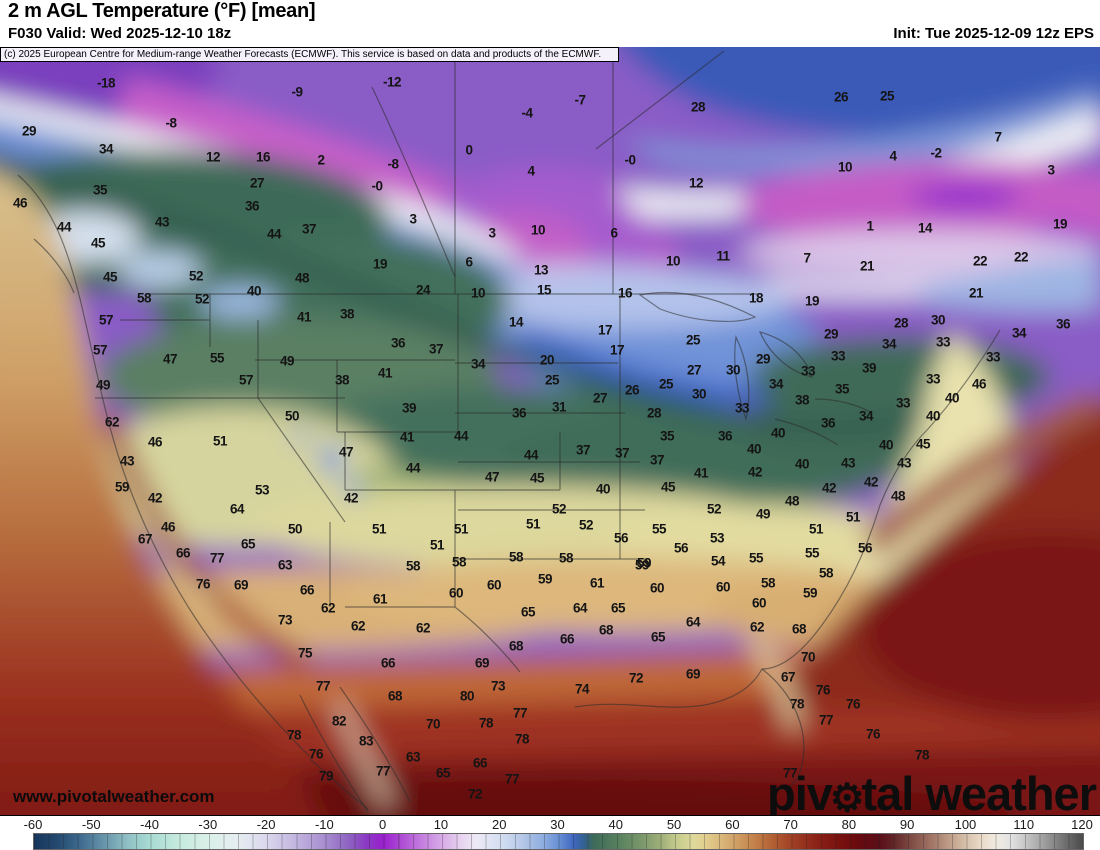  I want to click on init-time-label: Init: Tue 2025-12-09 12z EPS, so click(993, 33).